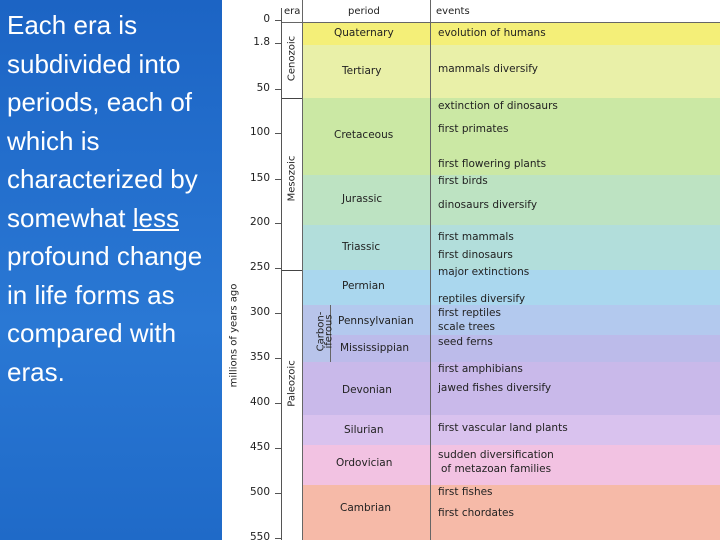 Image resolution: width=720 pixels, height=543 pixels. Describe the element at coordinates (488, 205) in the screenshot. I see `event: dinosaurs diversify` at that location.